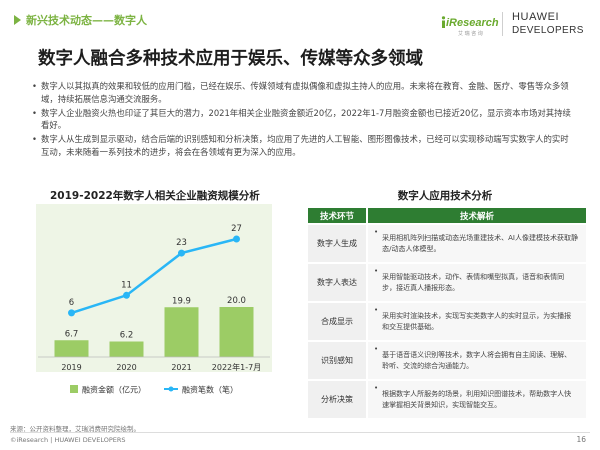  Describe the element at coordinates (181, 367) in the screenshot. I see `x-tick-label-2: 2021` at that location.